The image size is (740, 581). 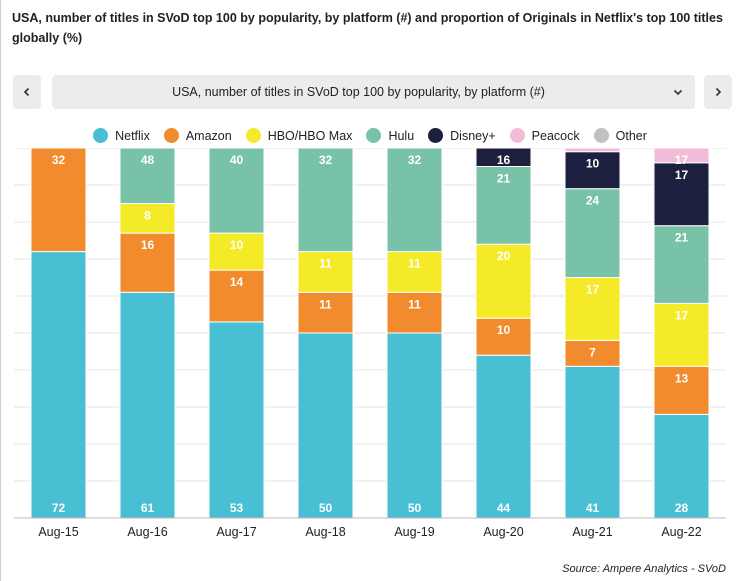 What do you see at coordinates (237, 508) in the screenshot?
I see `data-label: 53` at bounding box center [237, 508].